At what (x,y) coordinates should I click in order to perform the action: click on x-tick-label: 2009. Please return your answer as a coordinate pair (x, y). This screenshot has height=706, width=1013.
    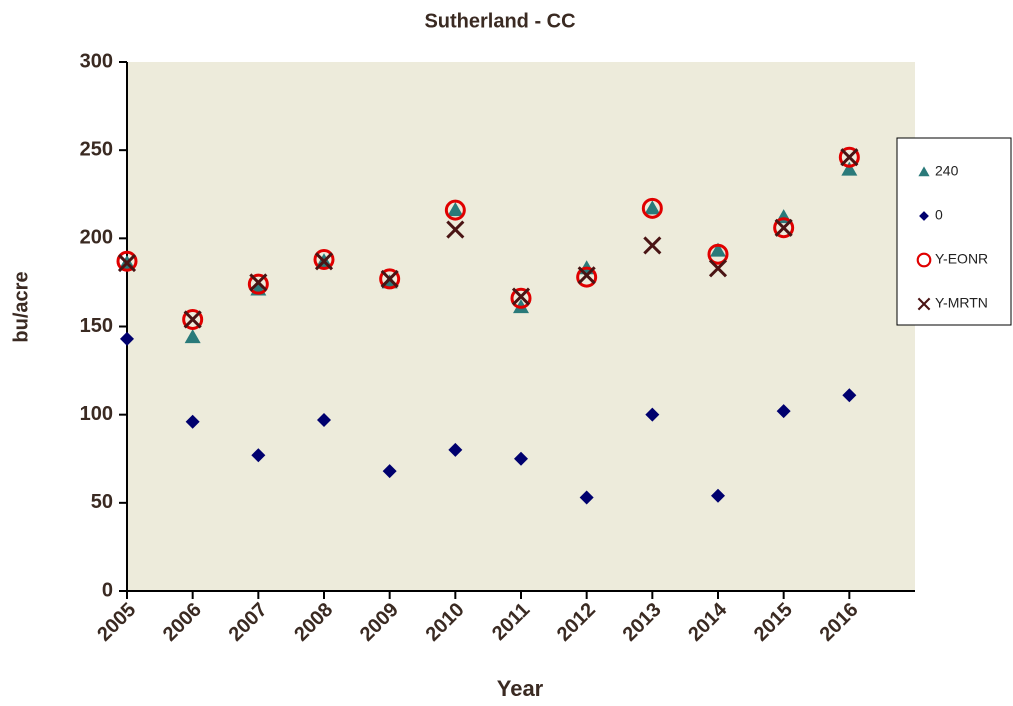
    Looking at the image, I should click on (379, 622).